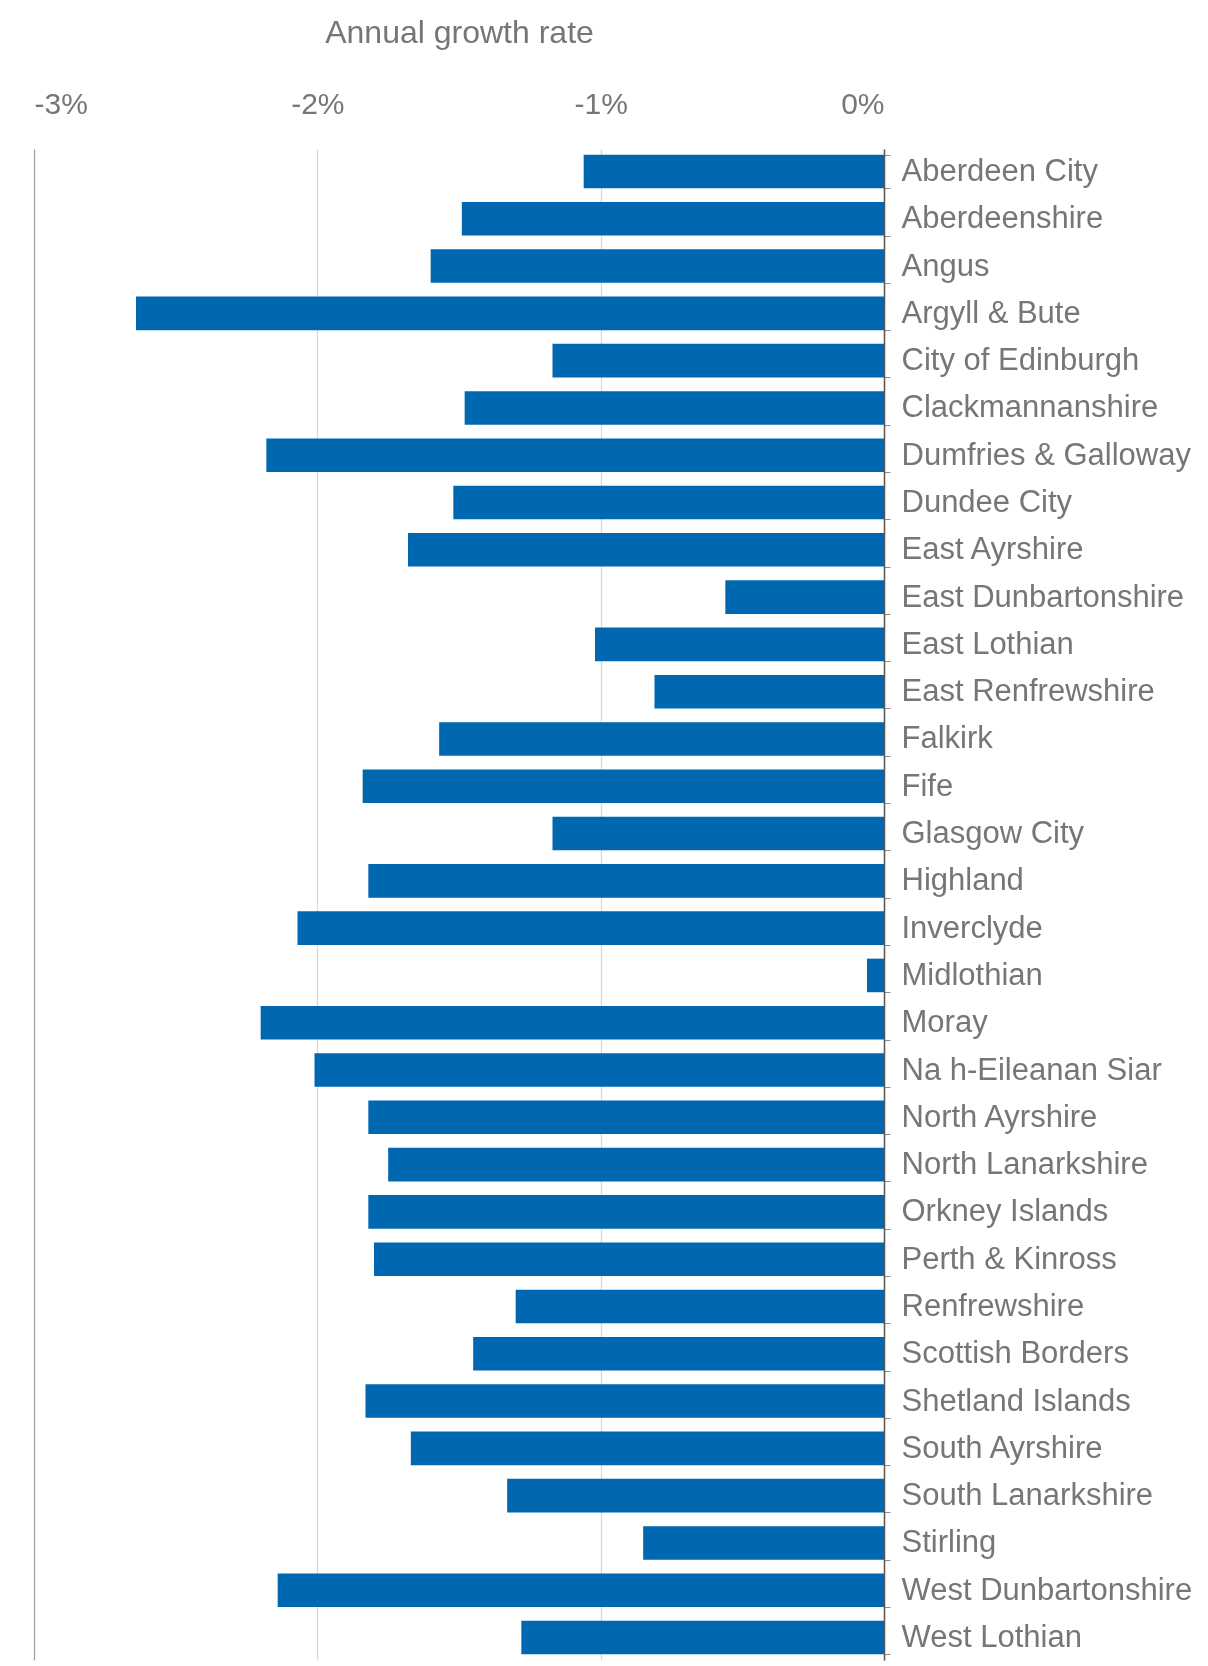  What do you see at coordinates (1016, 1400) in the screenshot?
I see `y-tick-label: Shetland Islands` at bounding box center [1016, 1400].